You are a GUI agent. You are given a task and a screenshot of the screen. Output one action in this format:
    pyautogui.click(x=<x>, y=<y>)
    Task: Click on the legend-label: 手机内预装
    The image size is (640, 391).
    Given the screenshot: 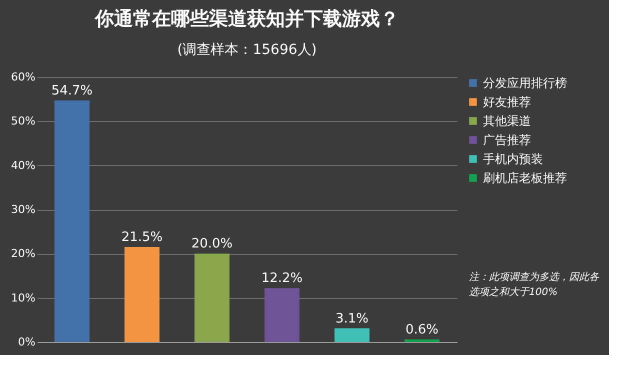 What is the action you would take?
    pyautogui.click(x=513, y=159)
    